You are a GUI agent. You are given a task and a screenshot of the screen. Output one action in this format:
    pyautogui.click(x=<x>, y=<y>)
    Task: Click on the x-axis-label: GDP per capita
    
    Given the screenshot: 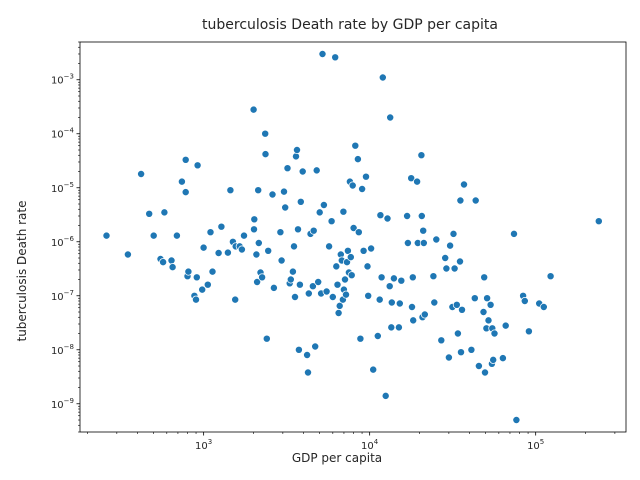 What is the action you would take?
    pyautogui.click(x=337, y=458)
    